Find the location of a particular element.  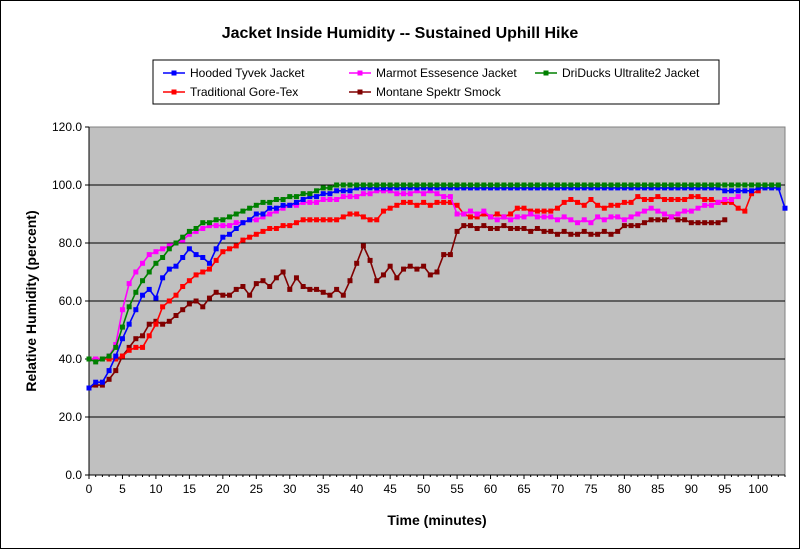

x-tick-label: 45 is located at coordinates (390, 489).